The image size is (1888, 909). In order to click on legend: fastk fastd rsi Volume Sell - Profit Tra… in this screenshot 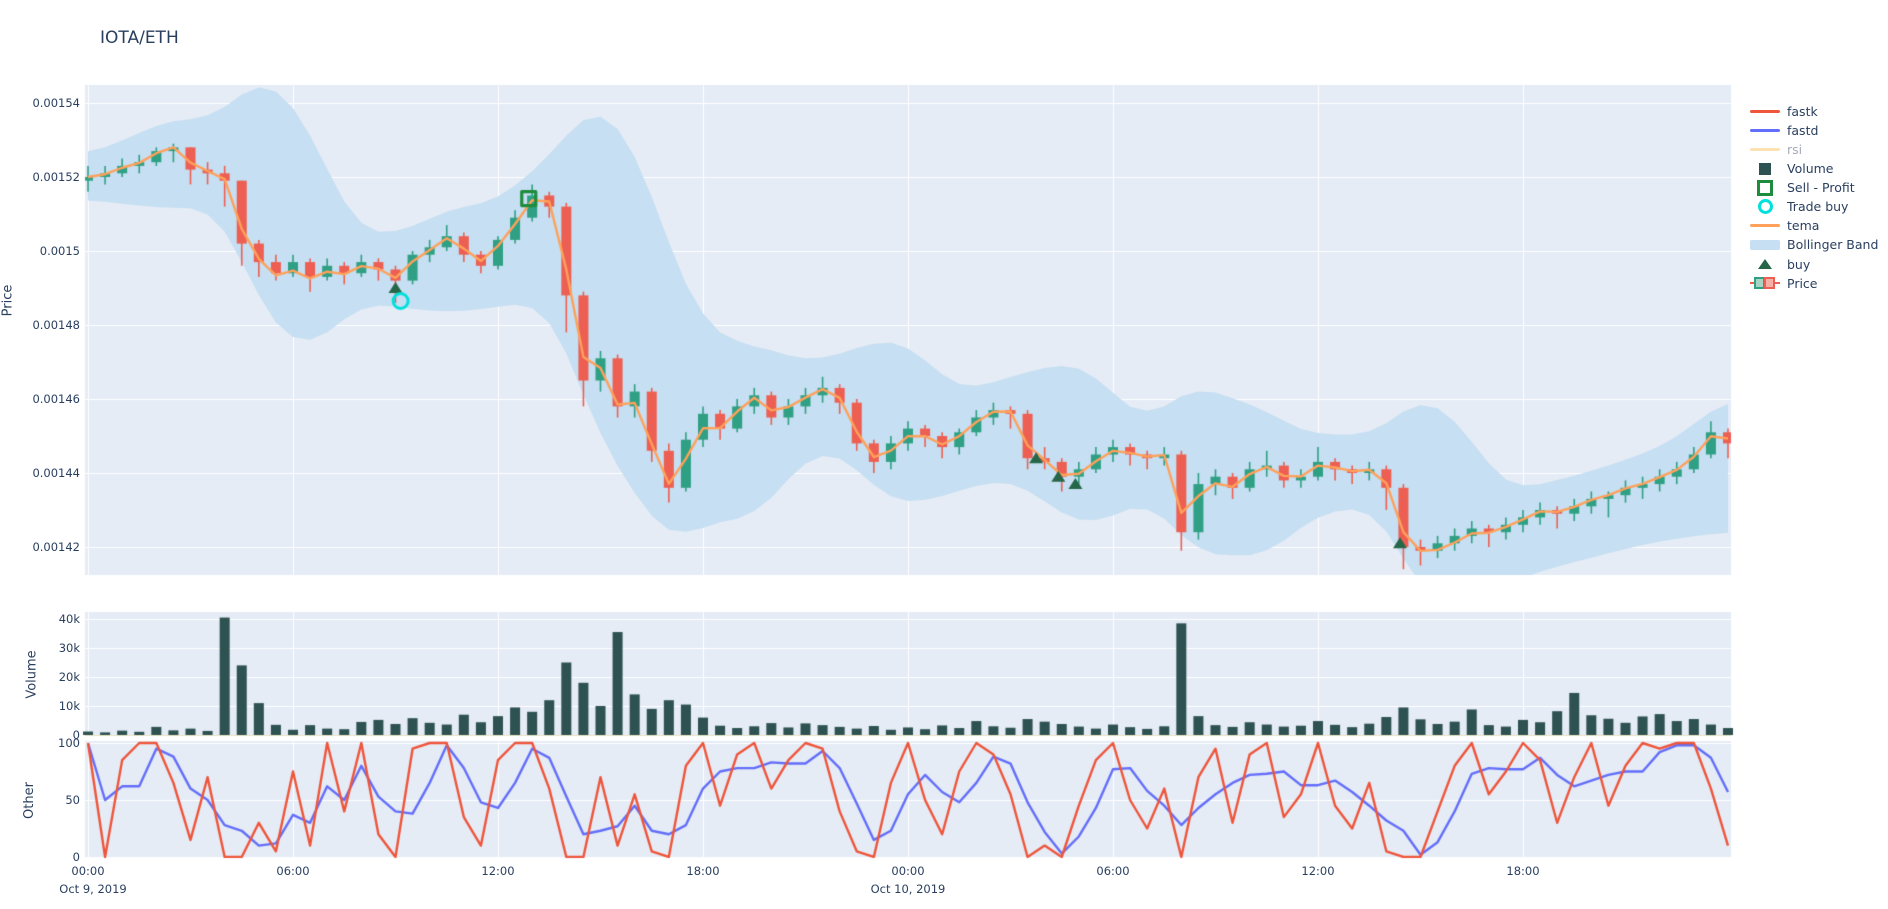, I will do `click(1813, 197)`.